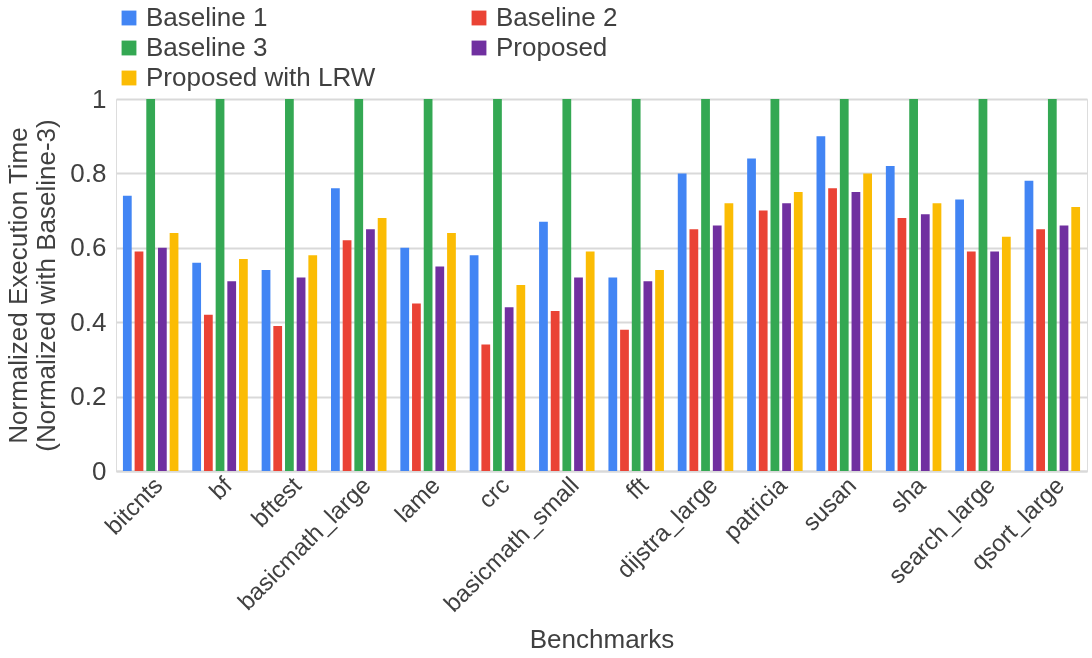 The image size is (1092, 658). What do you see at coordinates (207, 17) in the screenshot?
I see `legend-label: Baseline 1` at bounding box center [207, 17].